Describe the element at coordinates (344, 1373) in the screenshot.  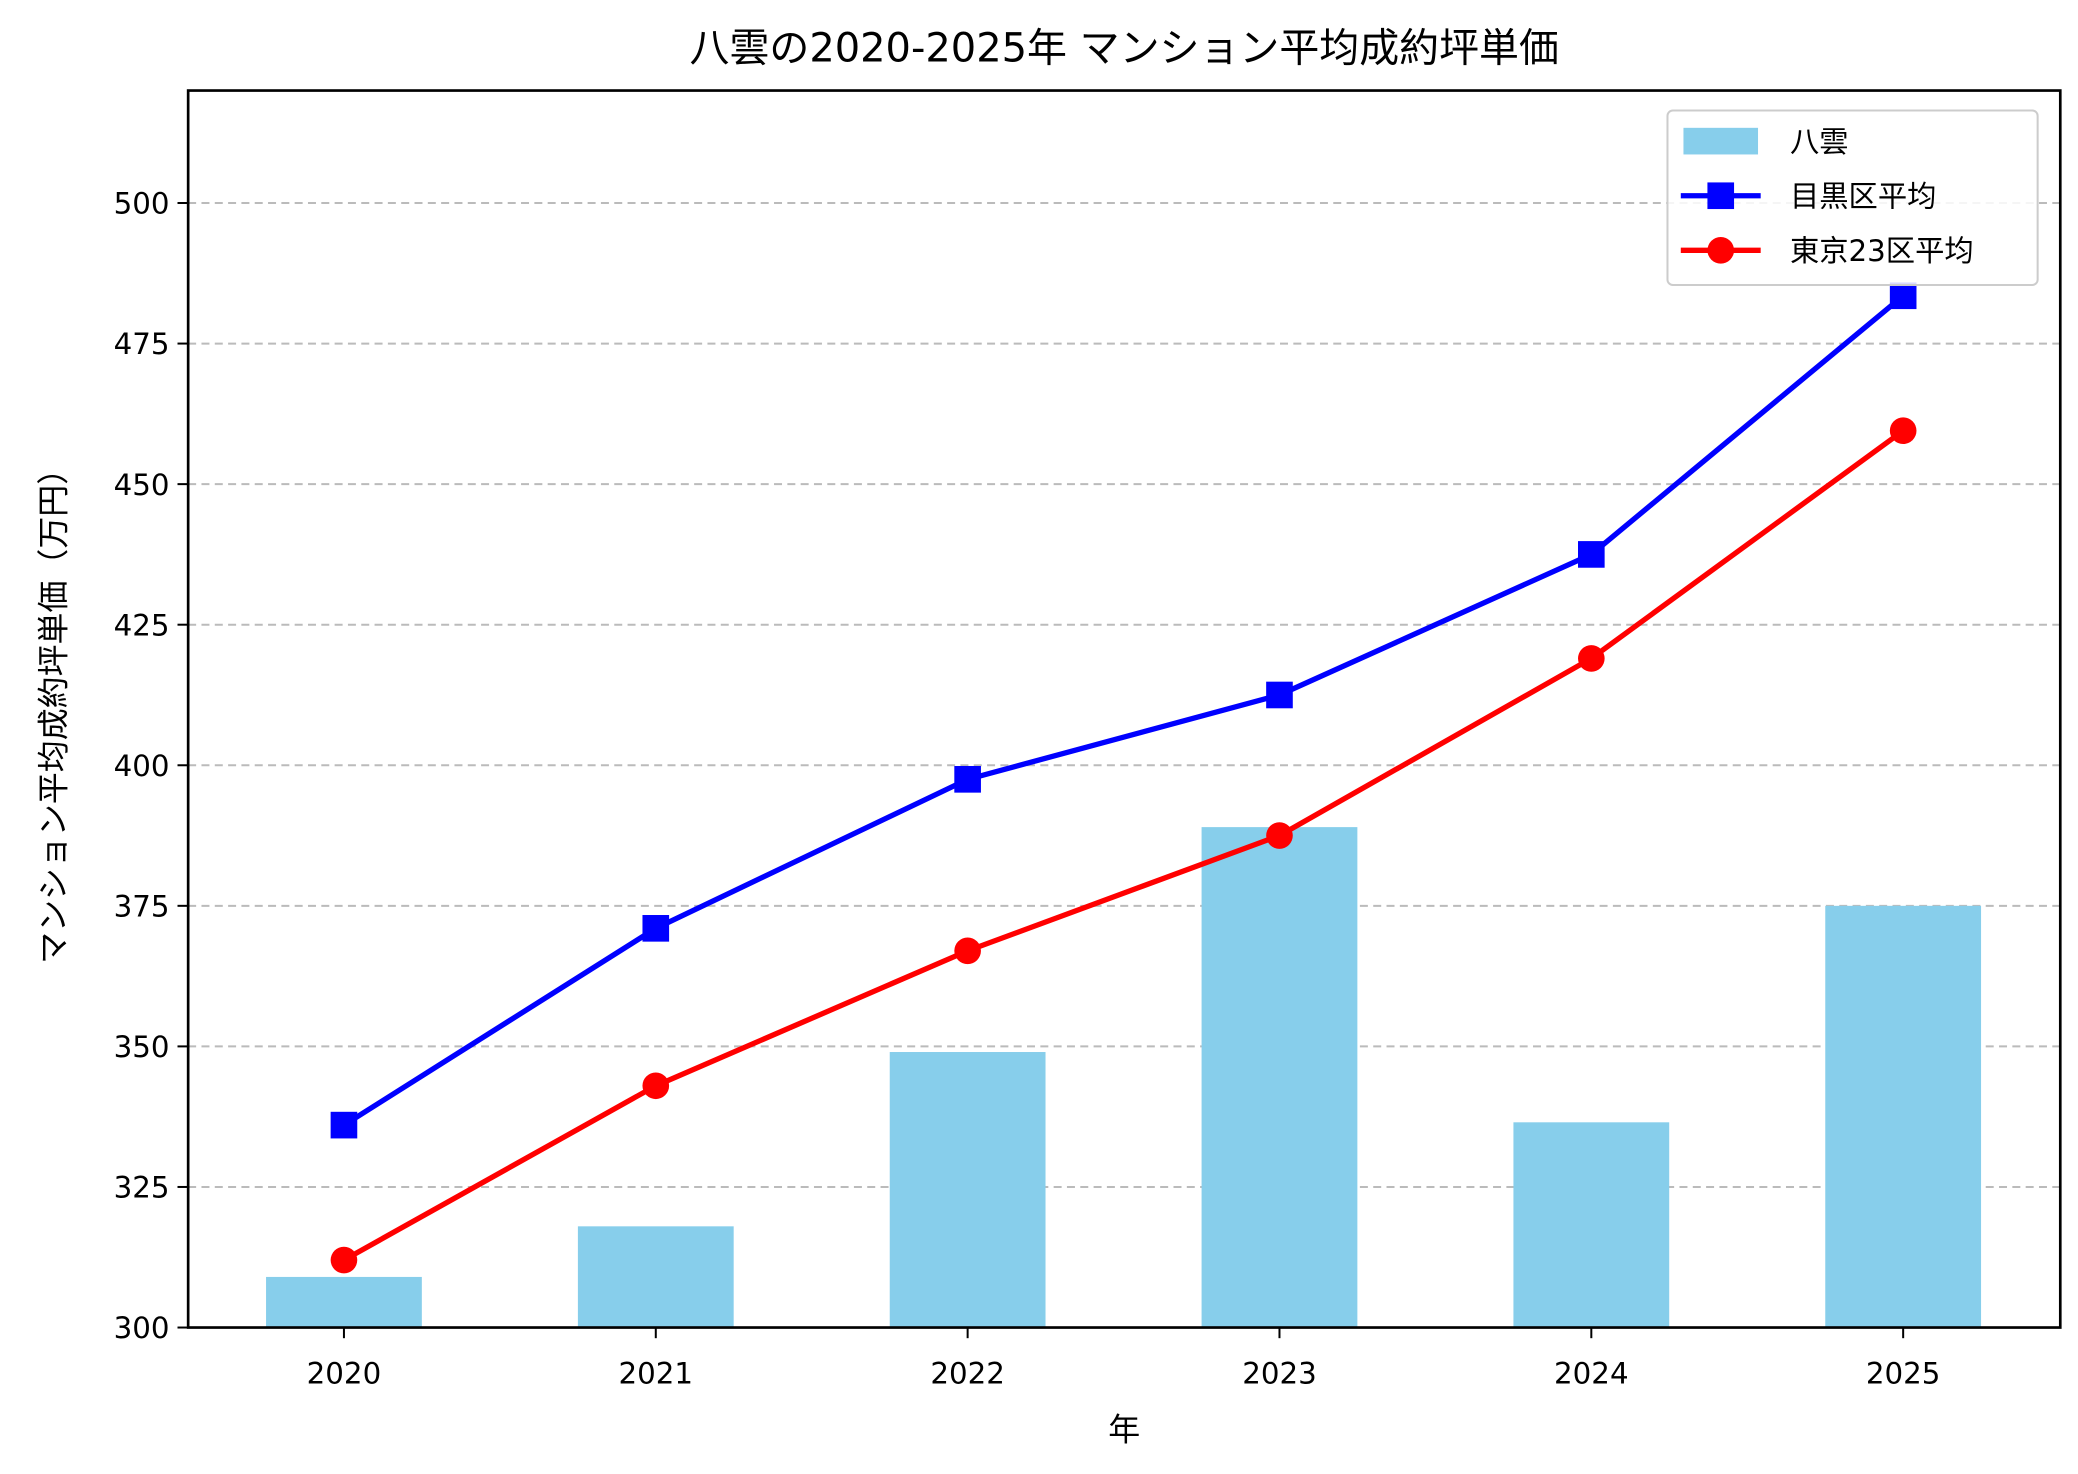
I see `x-tick-label: 2020` at that location.